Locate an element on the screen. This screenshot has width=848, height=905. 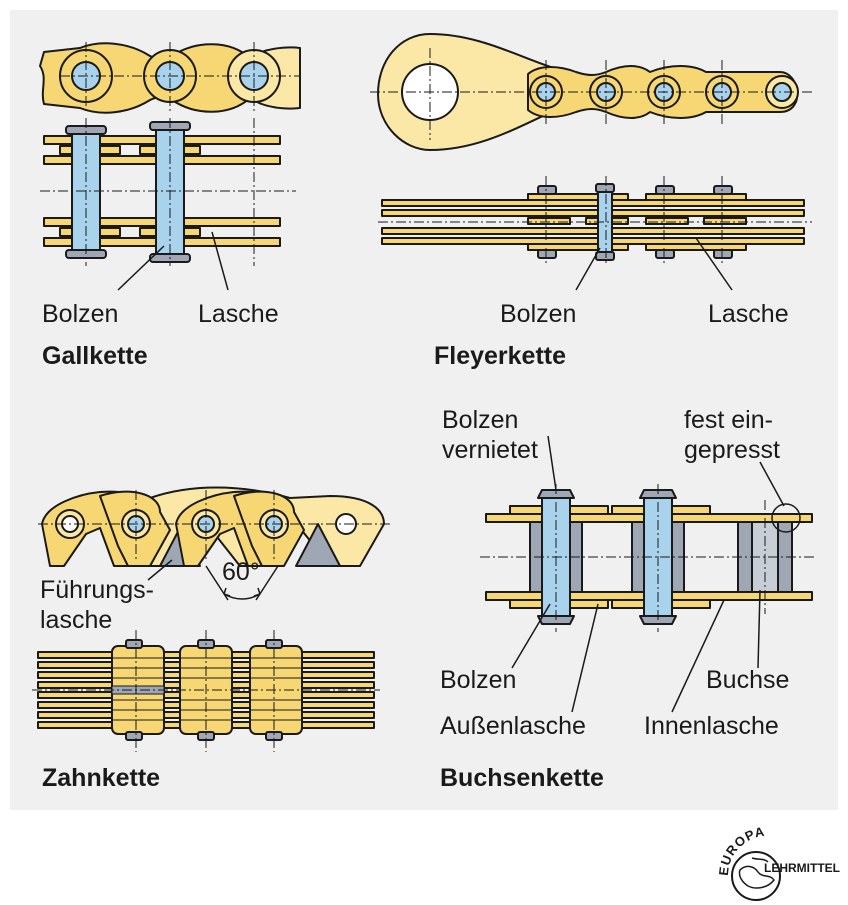
buchsenkette-bolzen-vernietet-label-2: vernietet is located at coordinates (490, 450).